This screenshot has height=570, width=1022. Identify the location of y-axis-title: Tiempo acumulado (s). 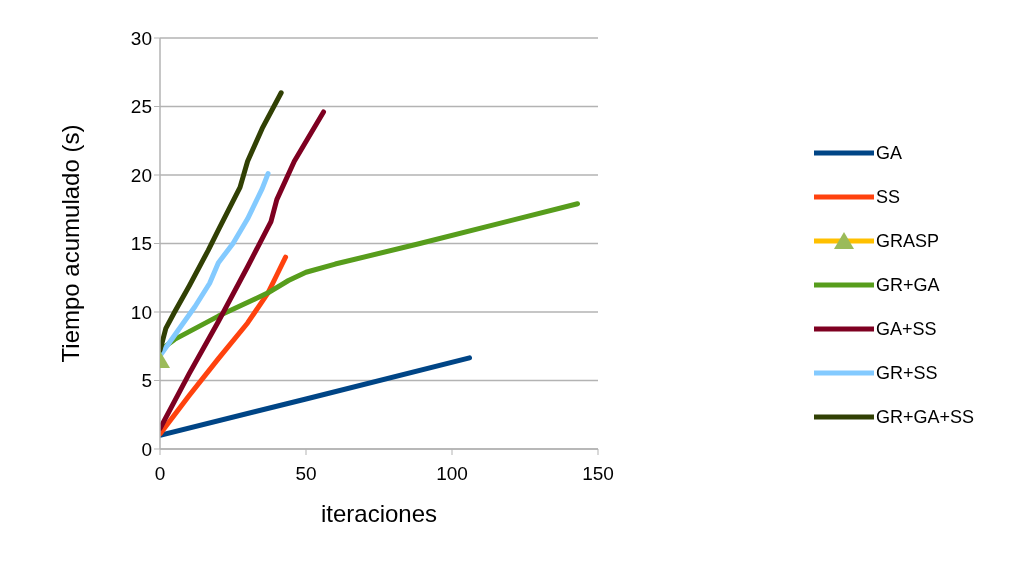
(70, 243).